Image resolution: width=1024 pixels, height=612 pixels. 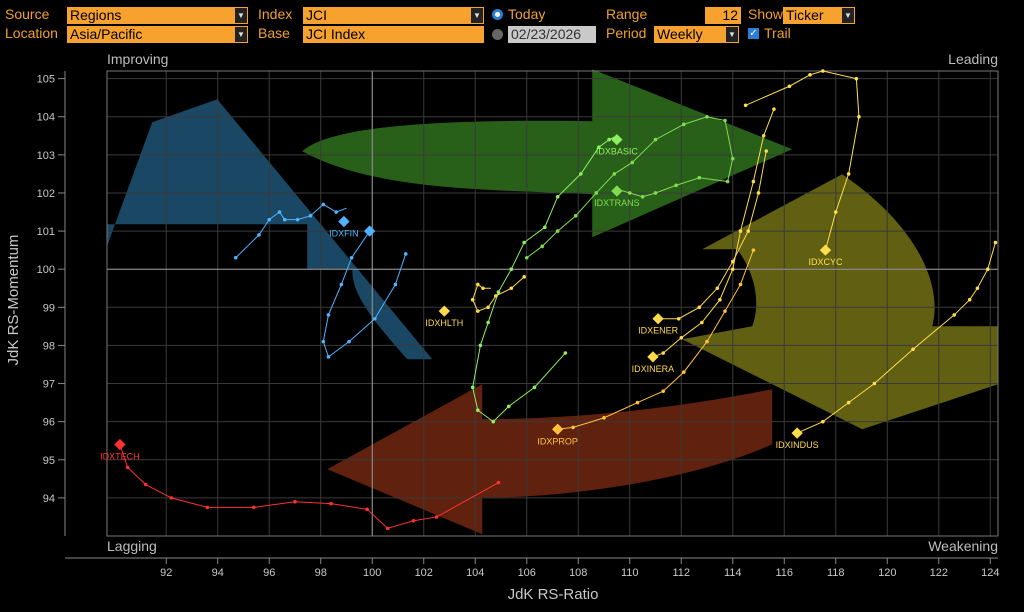 What do you see at coordinates (316, 15) in the screenshot?
I see `index-value: JCI` at bounding box center [316, 15].